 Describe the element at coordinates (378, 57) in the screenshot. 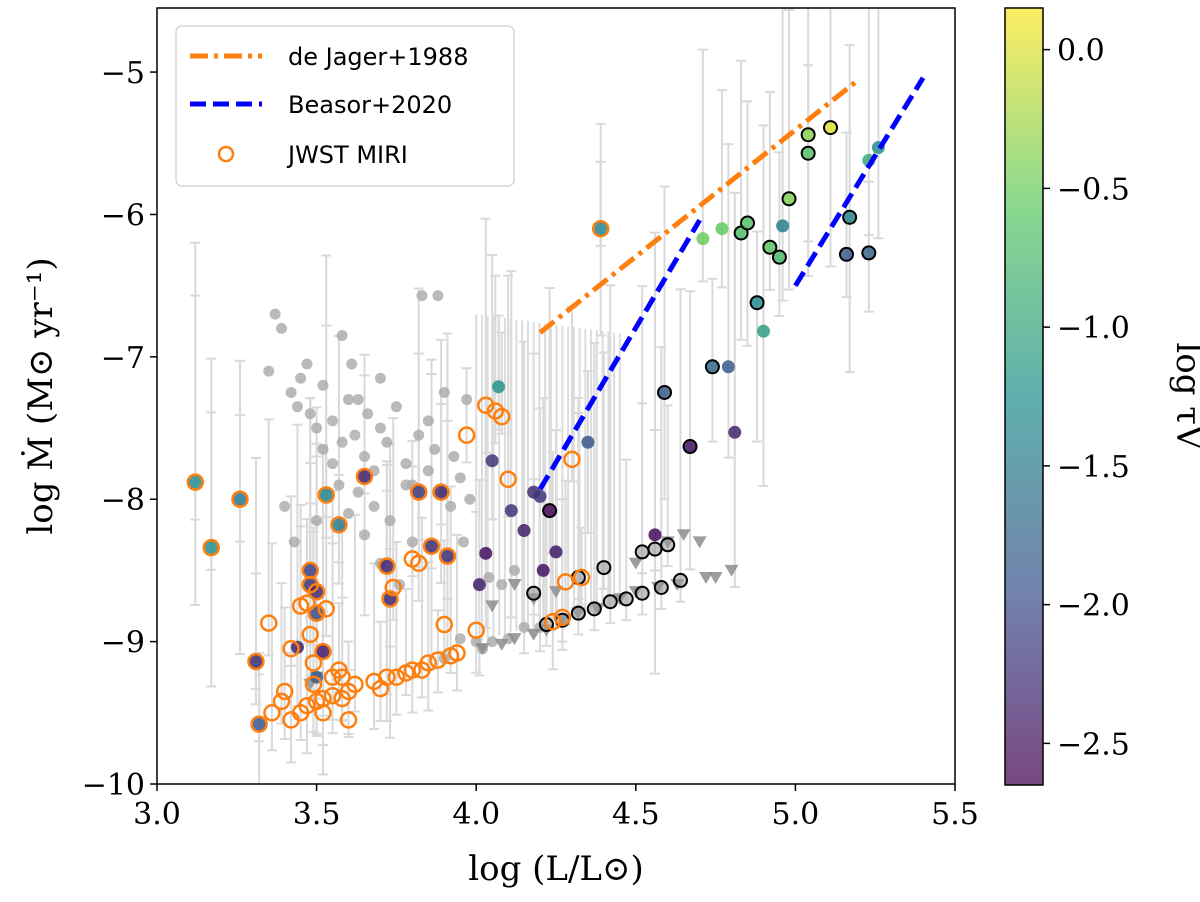

I see `legend-dejager-label: de Jager+1988` at that location.